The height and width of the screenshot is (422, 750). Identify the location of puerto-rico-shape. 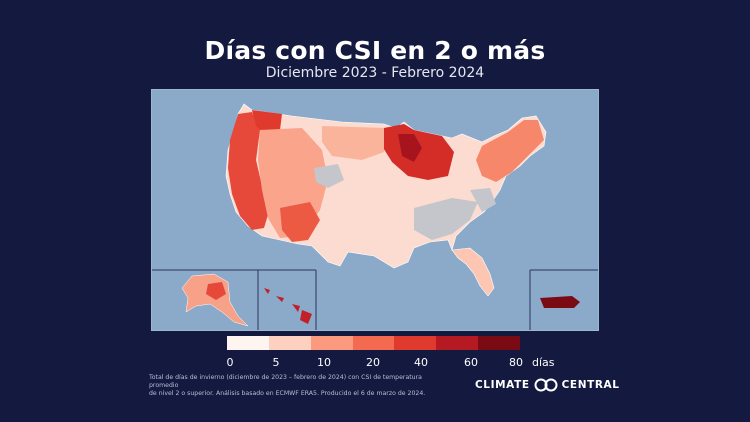
(560, 302).